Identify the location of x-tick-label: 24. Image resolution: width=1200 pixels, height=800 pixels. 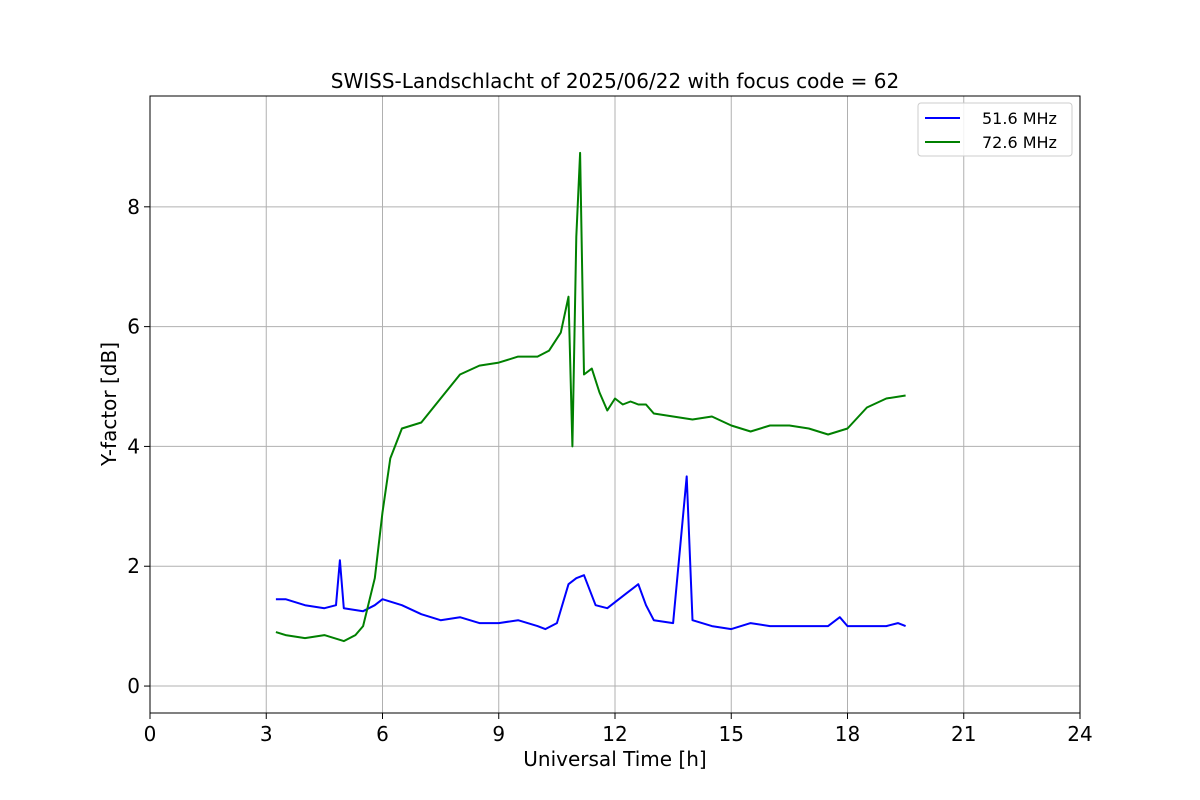
(1079, 734).